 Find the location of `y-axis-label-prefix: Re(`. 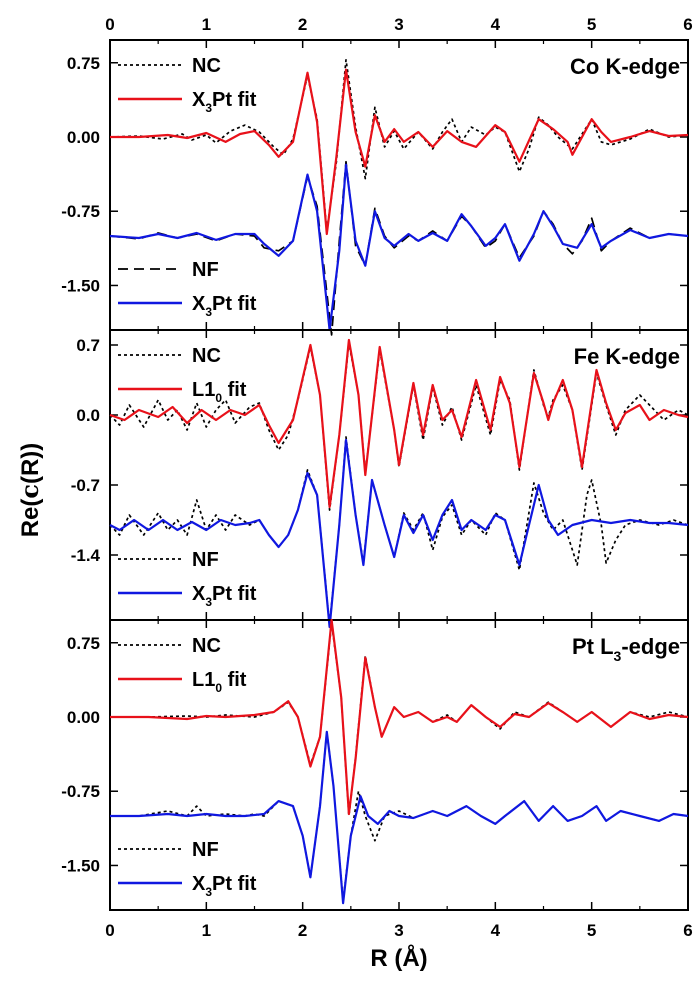

y-axis-label-prefix: Re( is located at coordinates (30, 518).